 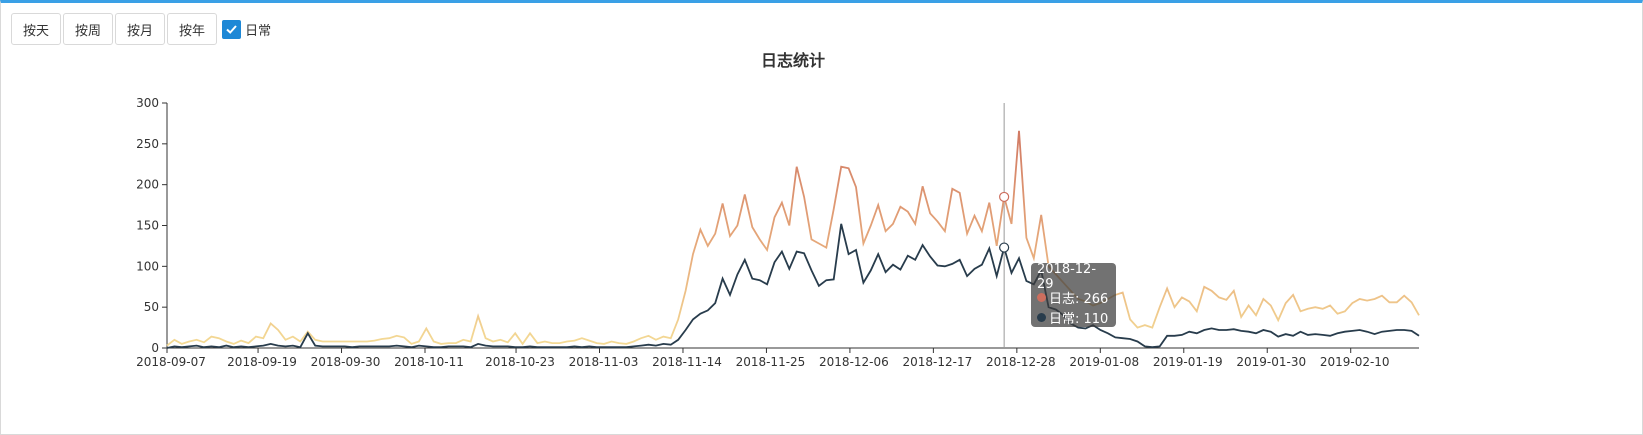 I want to click on x-tick-label: 2018-09-30, so click(x=346, y=362).